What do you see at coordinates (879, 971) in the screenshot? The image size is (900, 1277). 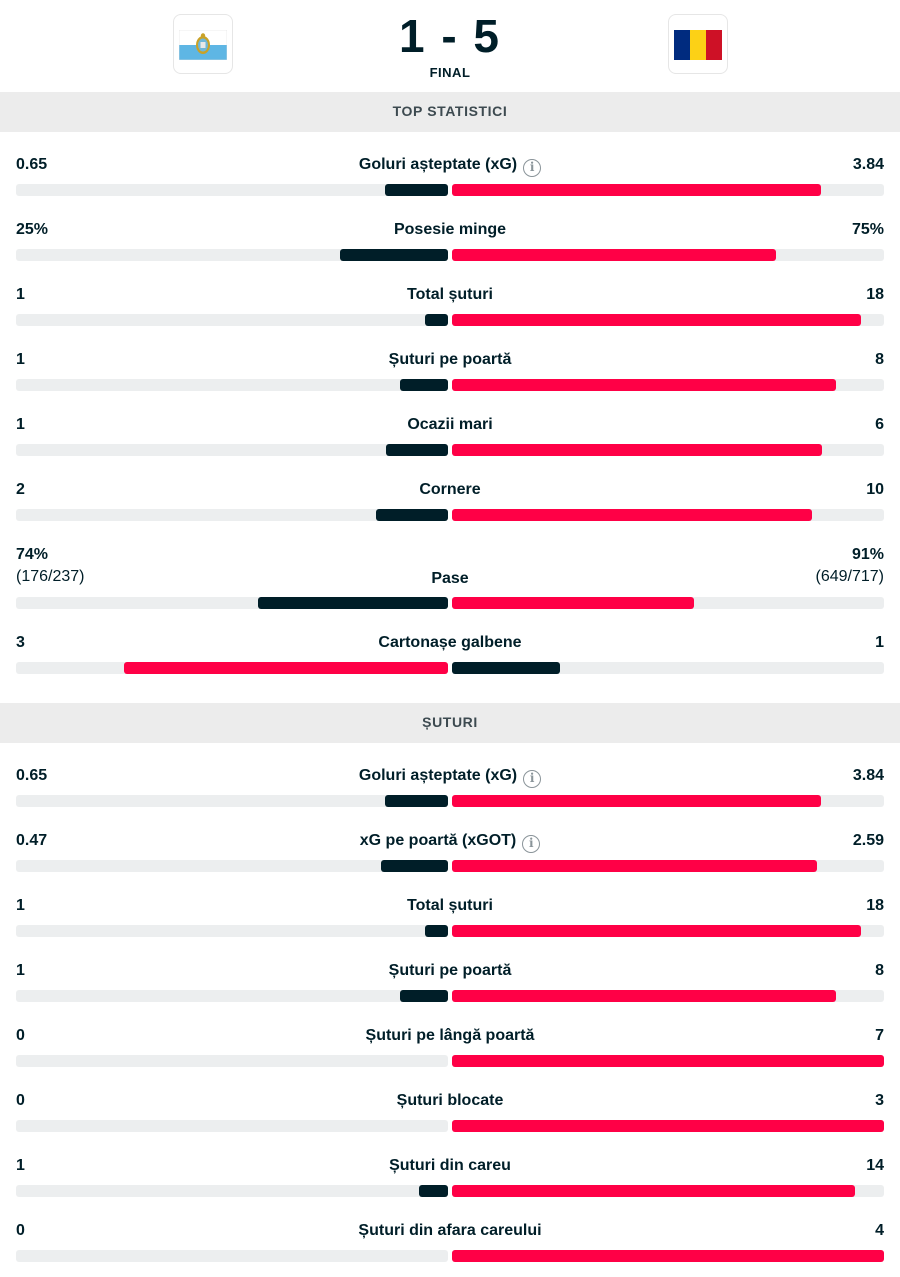 I see `away-value: 8` at bounding box center [879, 971].